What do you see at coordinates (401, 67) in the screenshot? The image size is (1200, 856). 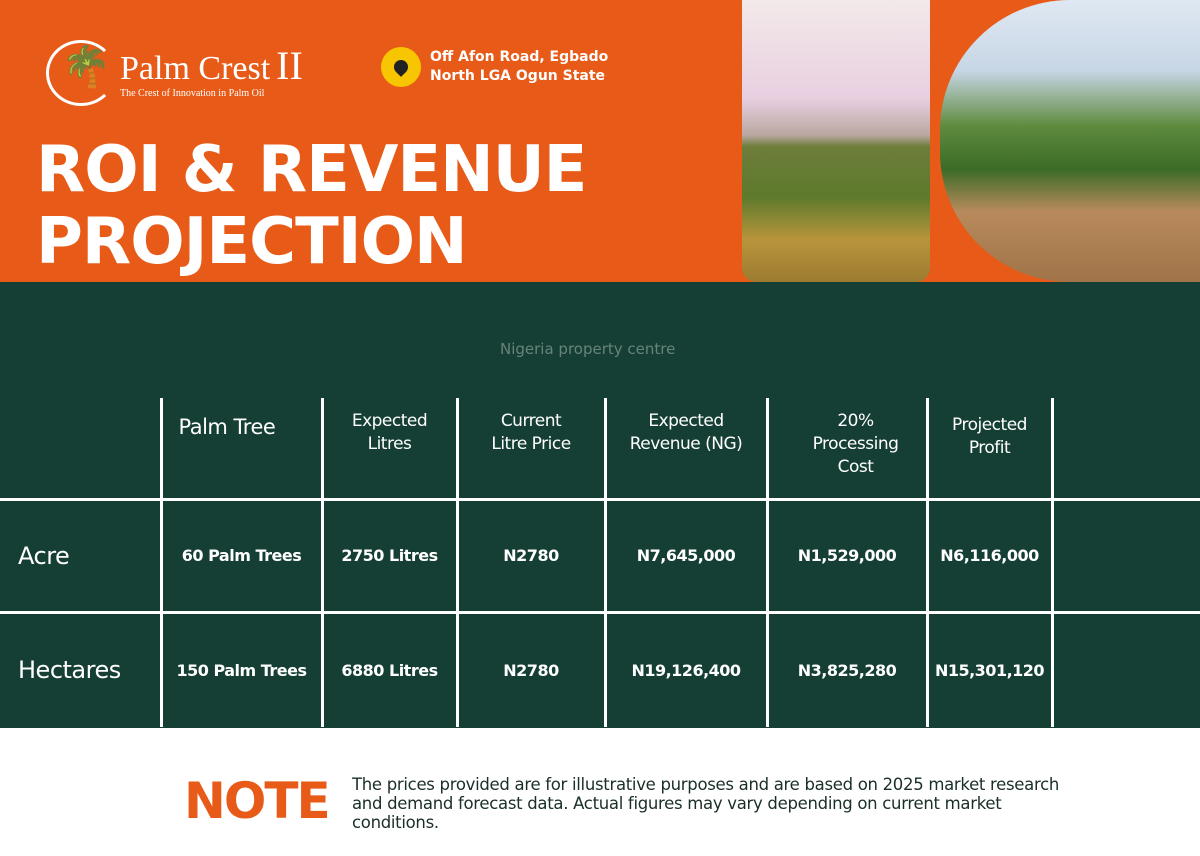 I see `map-pin-icon` at bounding box center [401, 67].